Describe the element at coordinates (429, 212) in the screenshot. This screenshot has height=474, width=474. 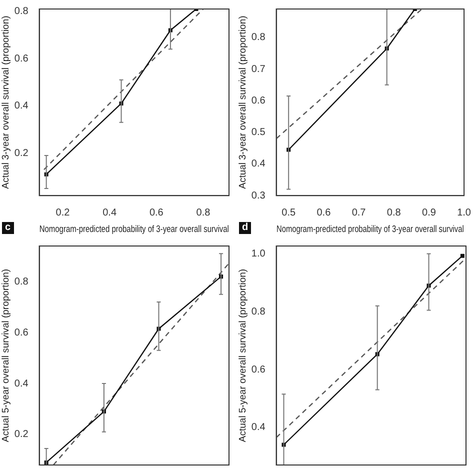
I see `x-tick-label: 0.9` at that location.